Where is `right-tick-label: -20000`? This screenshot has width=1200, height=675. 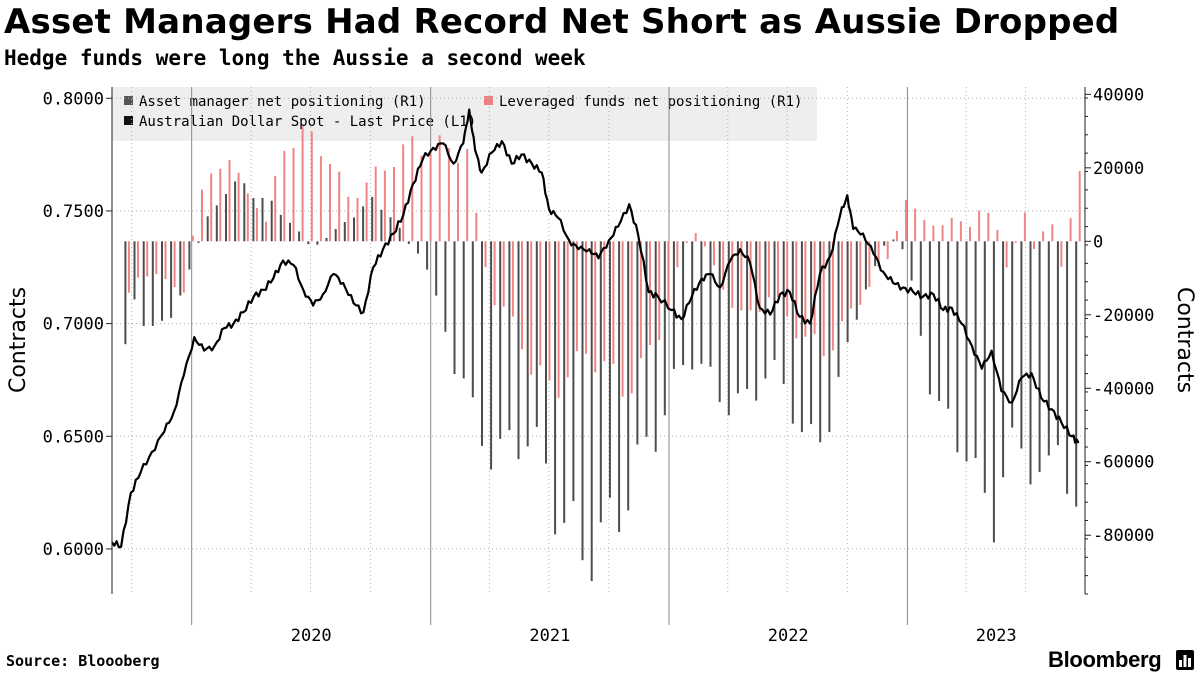 right-tick-label: -20000 is located at coordinates (1123, 316).